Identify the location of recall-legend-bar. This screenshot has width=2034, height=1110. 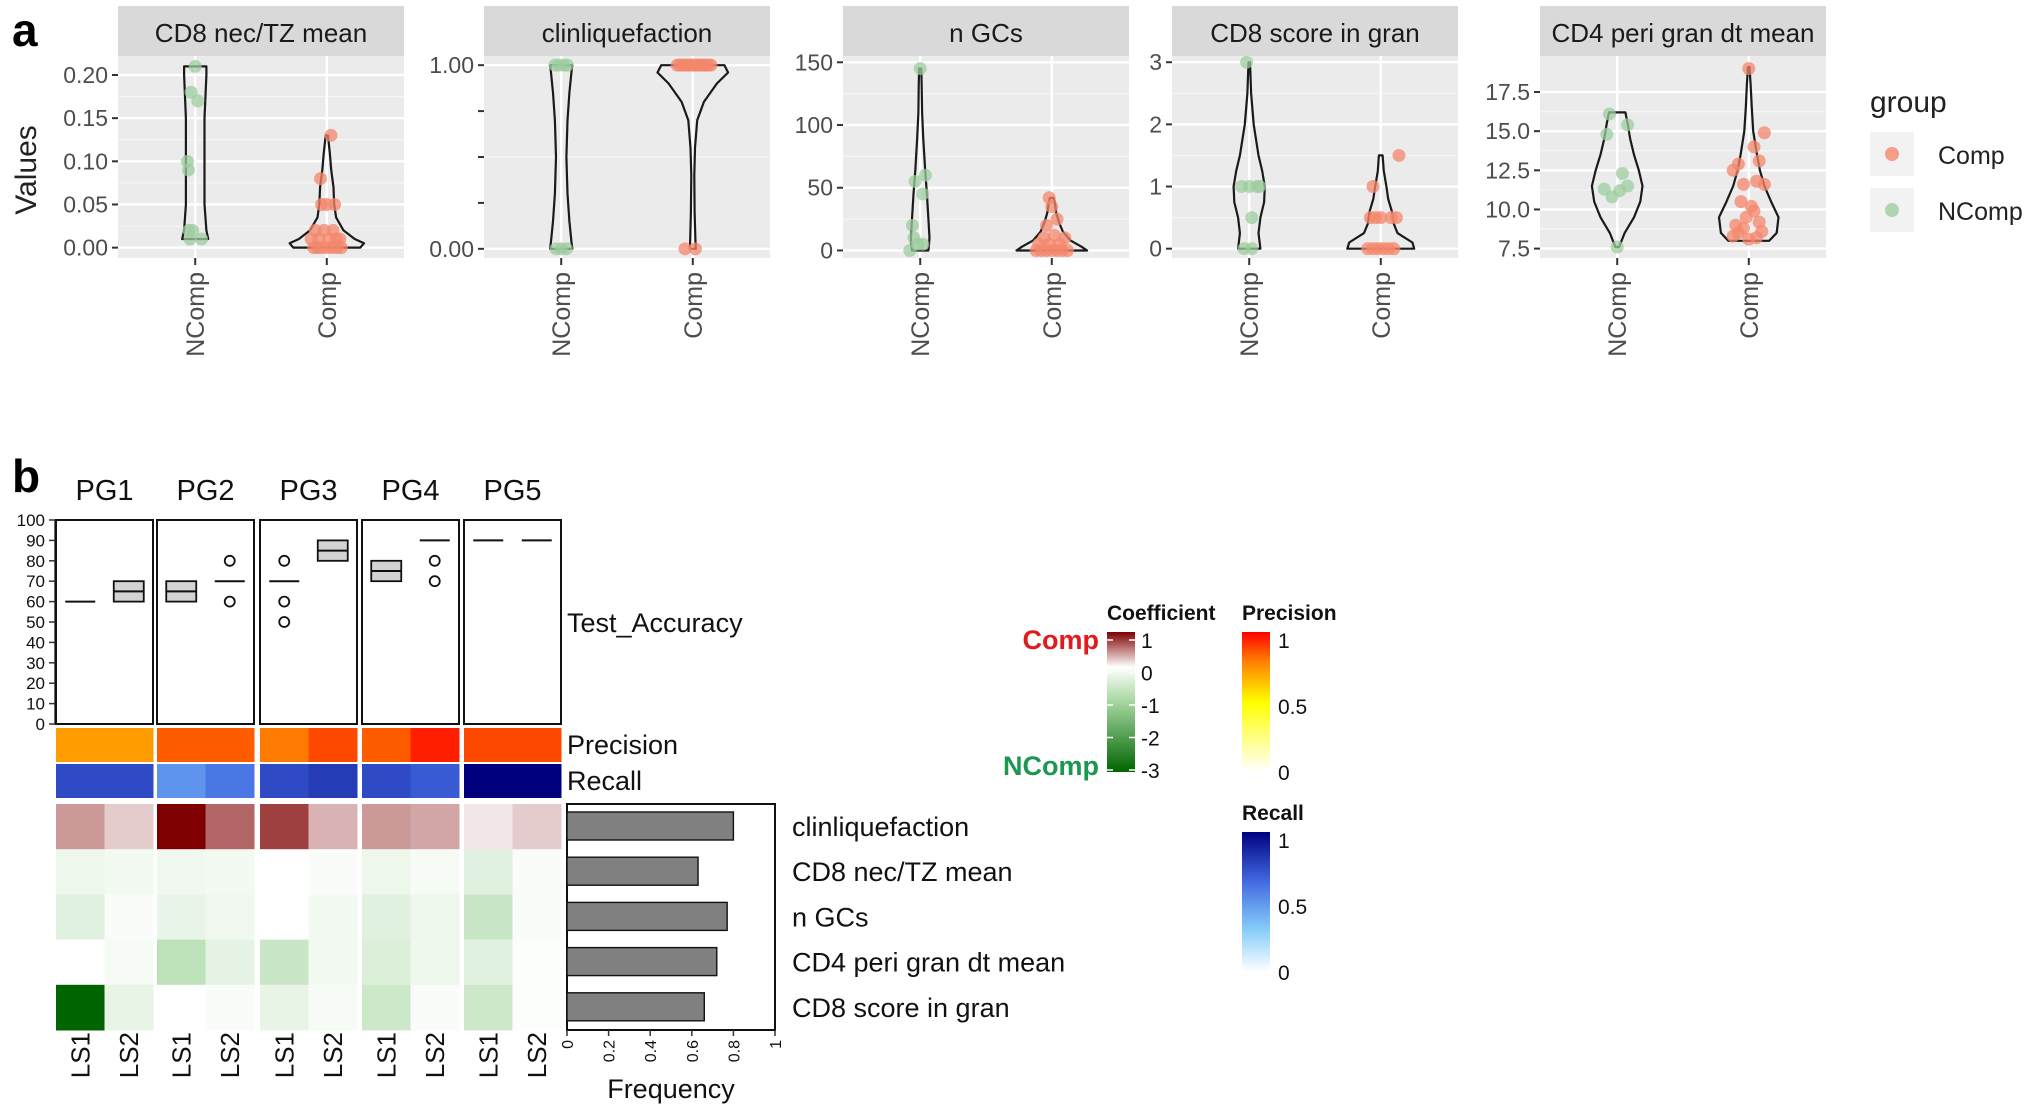
(1256, 902).